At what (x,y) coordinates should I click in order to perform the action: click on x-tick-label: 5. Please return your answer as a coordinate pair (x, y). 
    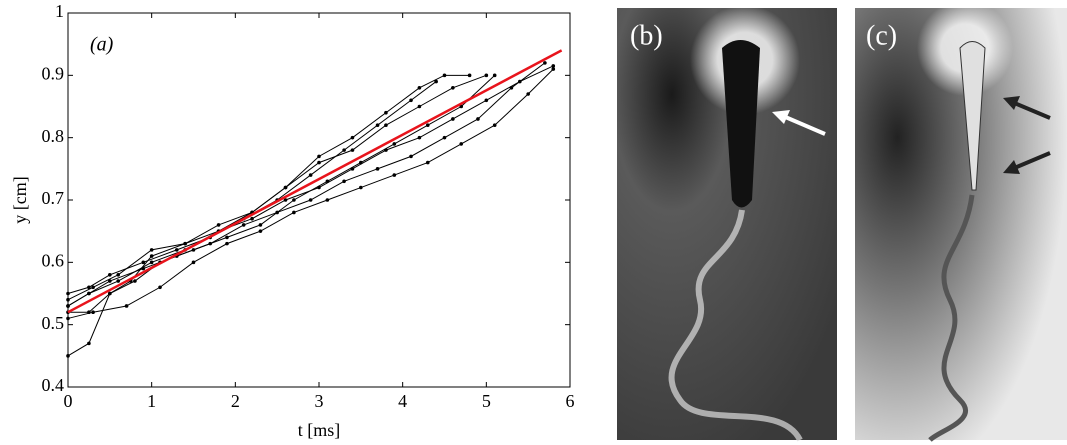
    Looking at the image, I should click on (486, 401).